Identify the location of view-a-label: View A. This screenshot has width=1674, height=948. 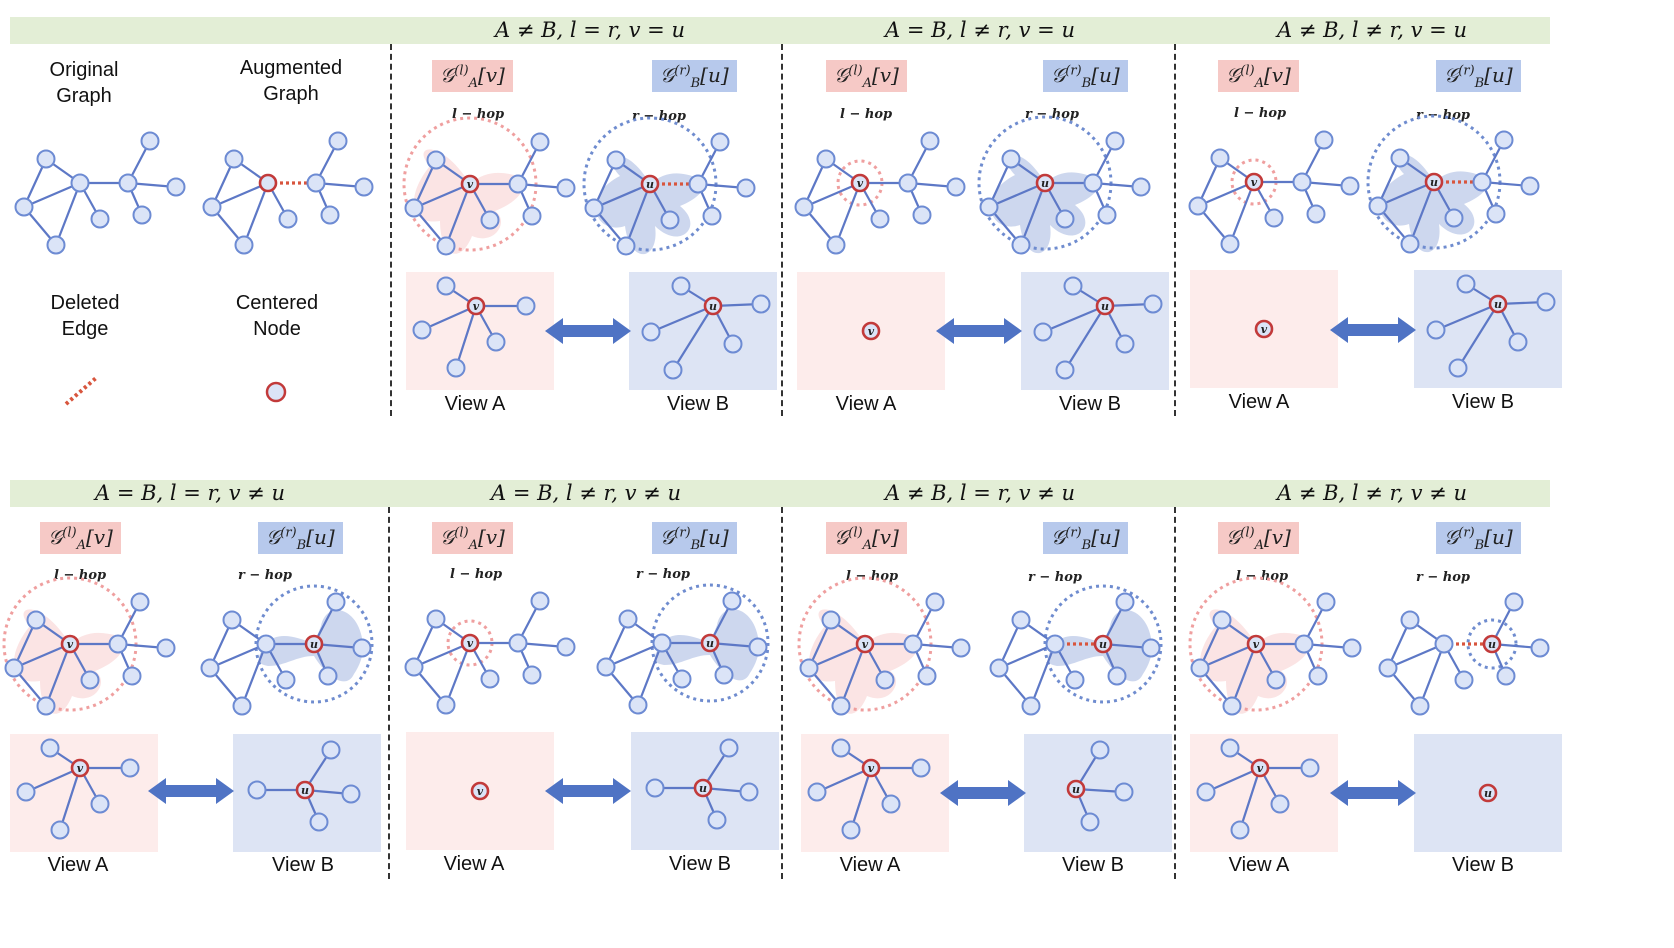
(78, 865).